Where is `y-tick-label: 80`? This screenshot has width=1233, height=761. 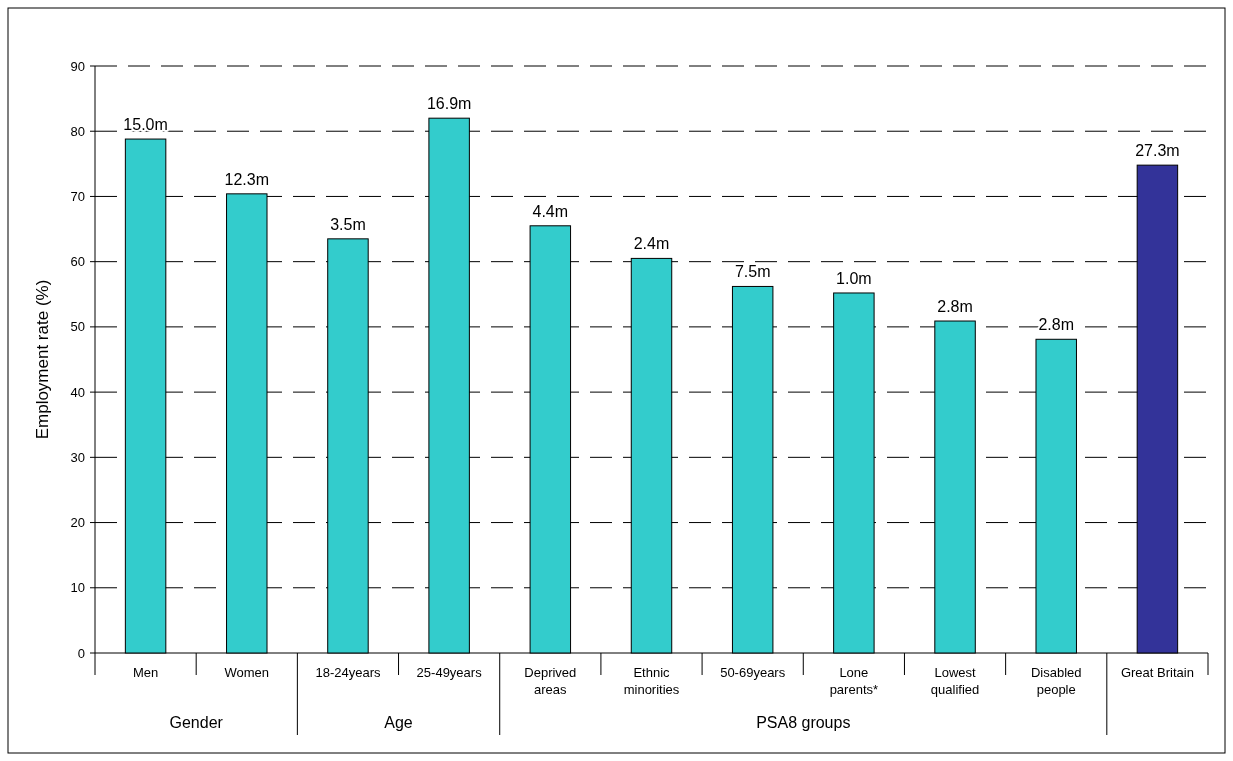
y-tick-label: 80 is located at coordinates (77, 131).